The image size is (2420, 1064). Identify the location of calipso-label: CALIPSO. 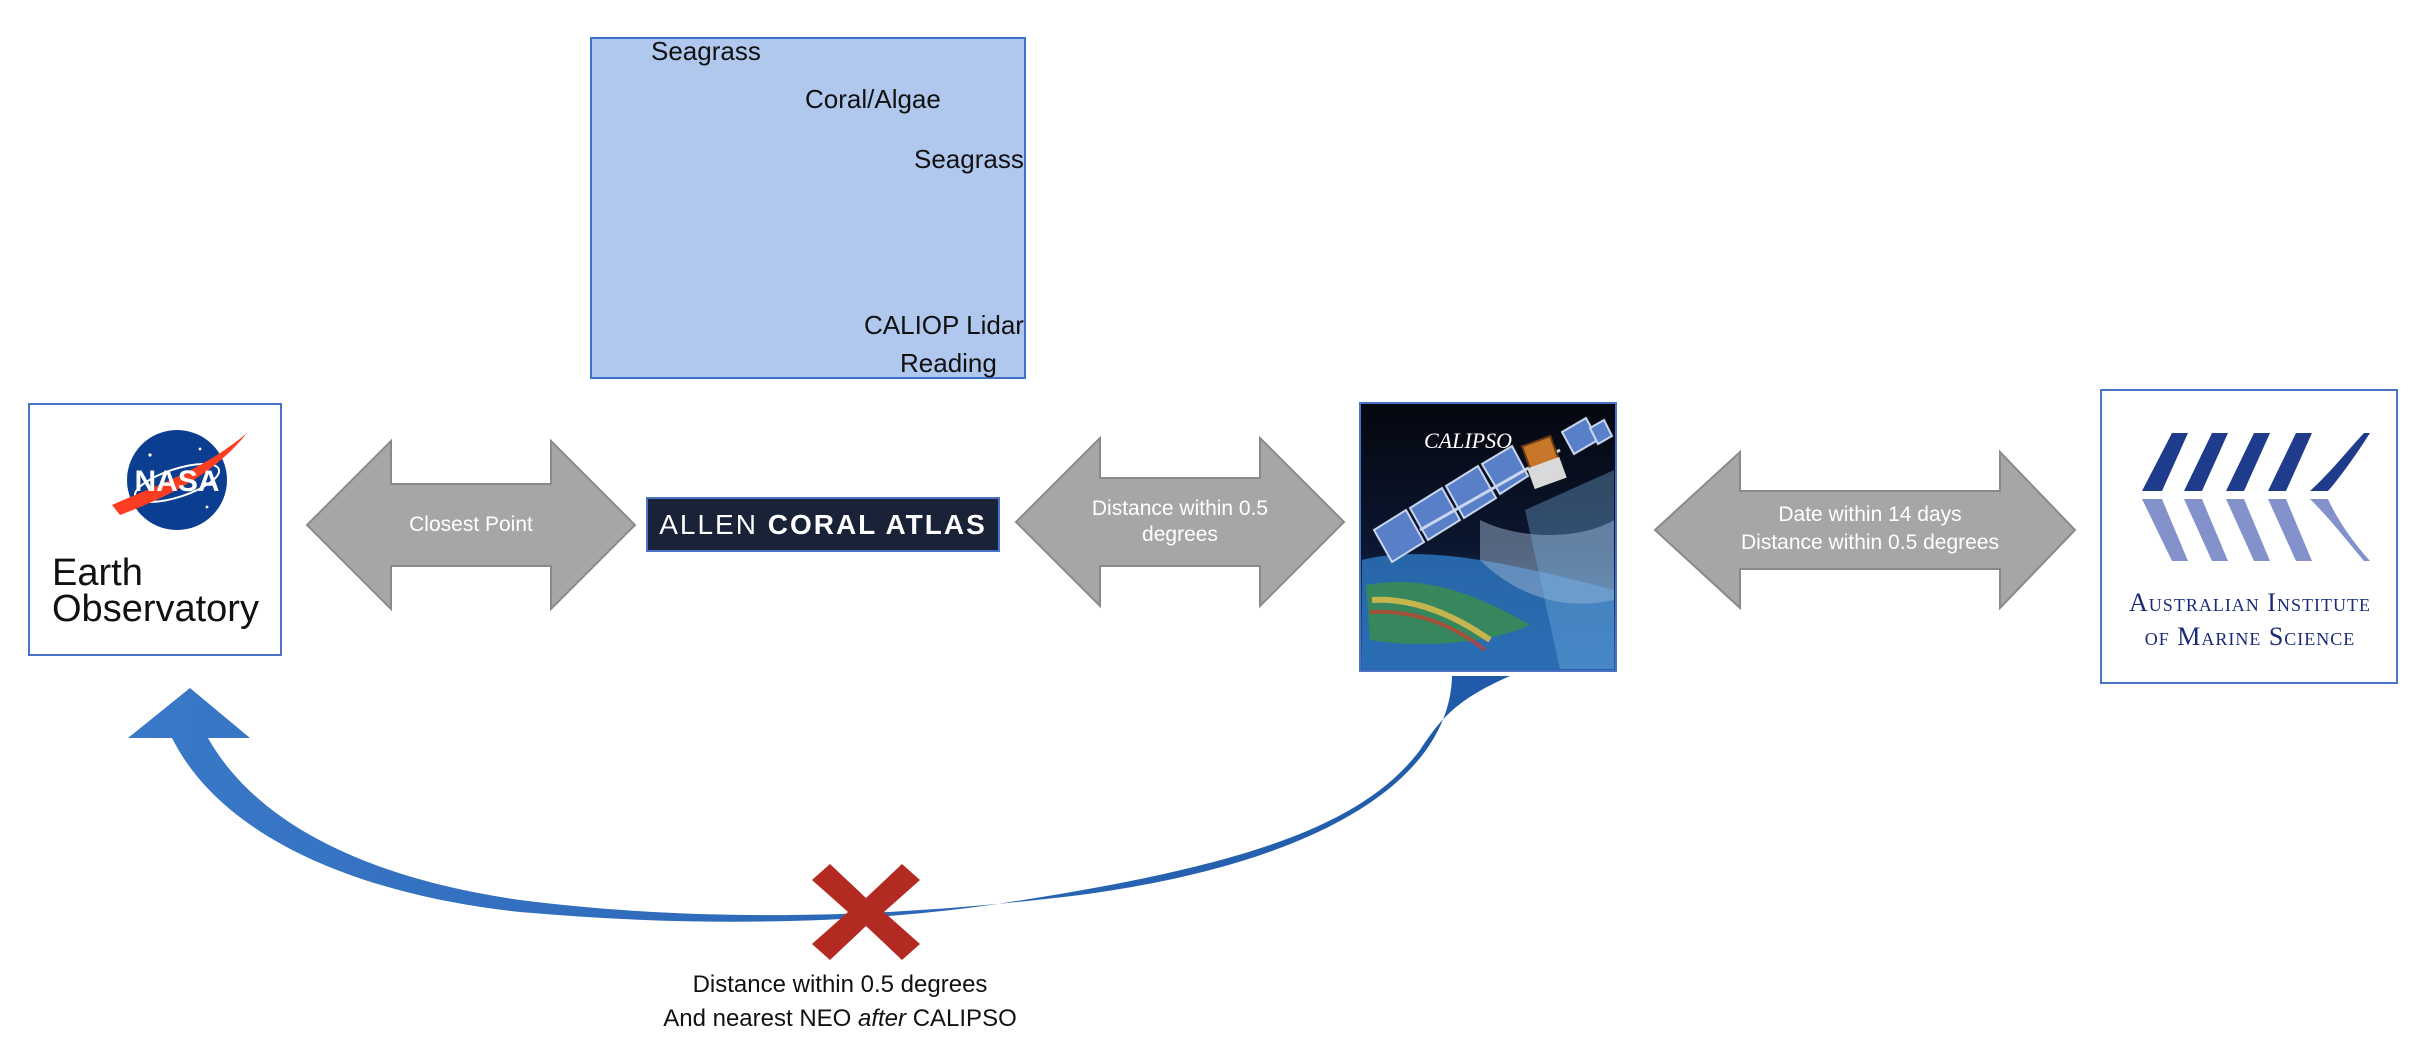
(1468, 440).